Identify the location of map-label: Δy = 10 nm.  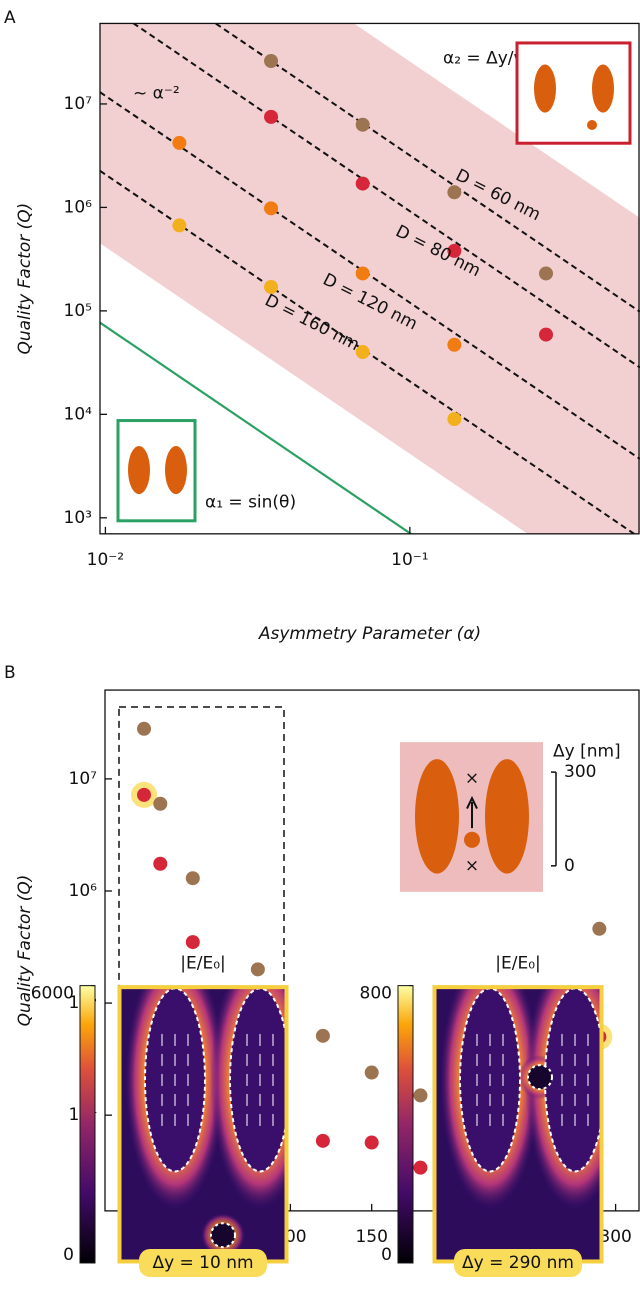
(202, 1263).